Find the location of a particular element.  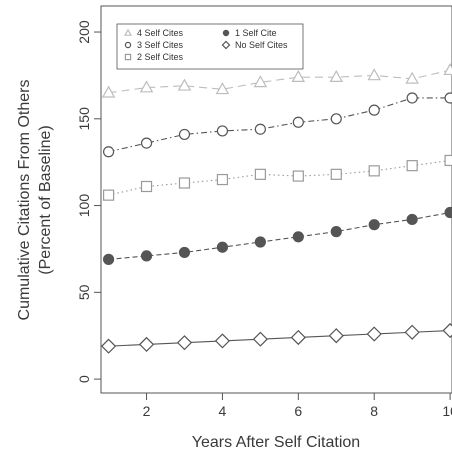

legend-label-4: No Self Cites is located at coordinates (261, 45).